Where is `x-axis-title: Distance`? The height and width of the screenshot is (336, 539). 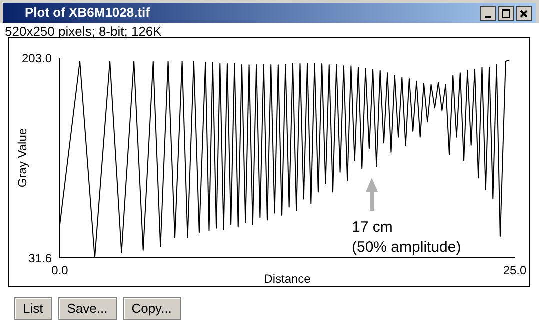
x-axis-title: Distance is located at coordinates (288, 279).